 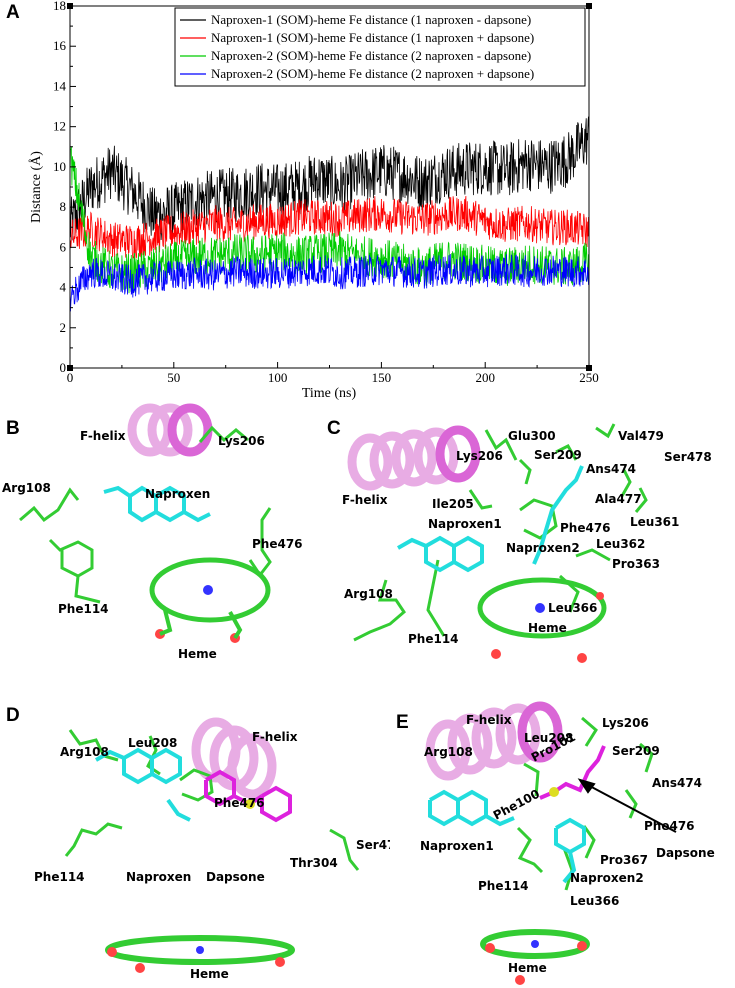 I want to click on y-tick-label: 2, so click(x=63, y=327).